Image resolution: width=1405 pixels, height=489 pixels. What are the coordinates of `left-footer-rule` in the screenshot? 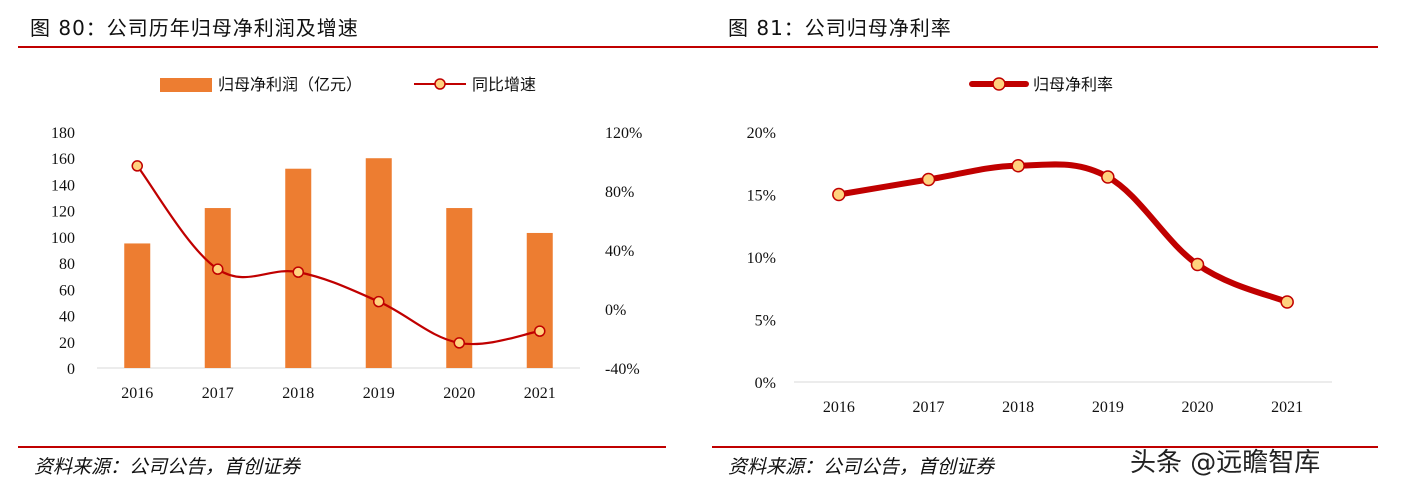 It's located at (342, 447).